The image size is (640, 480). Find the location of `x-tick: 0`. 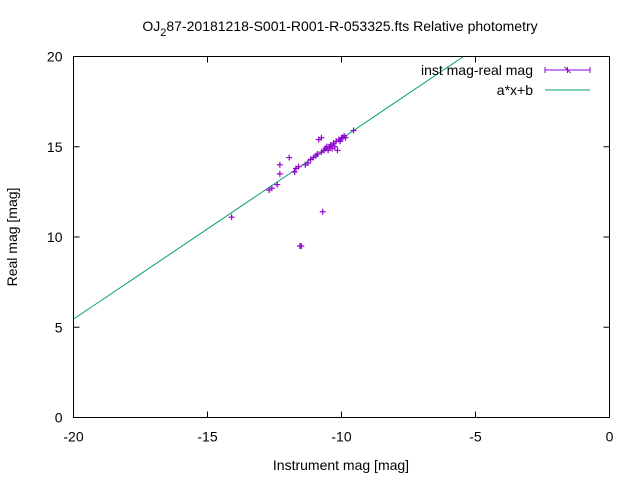

x-tick: 0 is located at coordinates (610, 250).